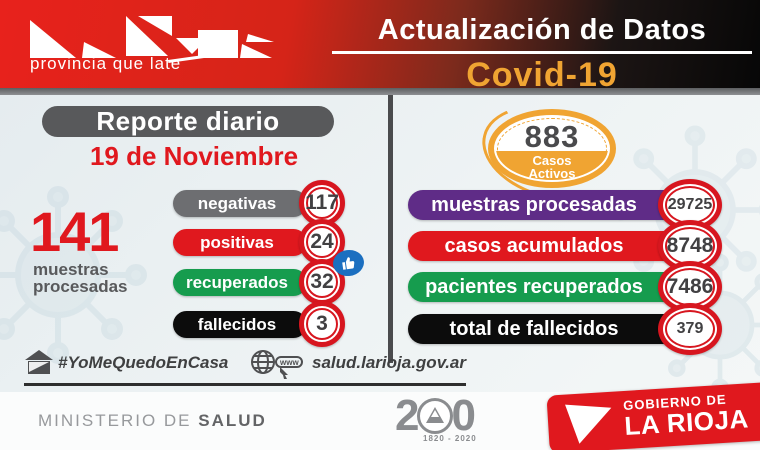 This screenshot has width=760, height=450. What do you see at coordinates (542, 30) in the screenshot?
I see `header-title: Actualización de Datos` at bounding box center [542, 30].